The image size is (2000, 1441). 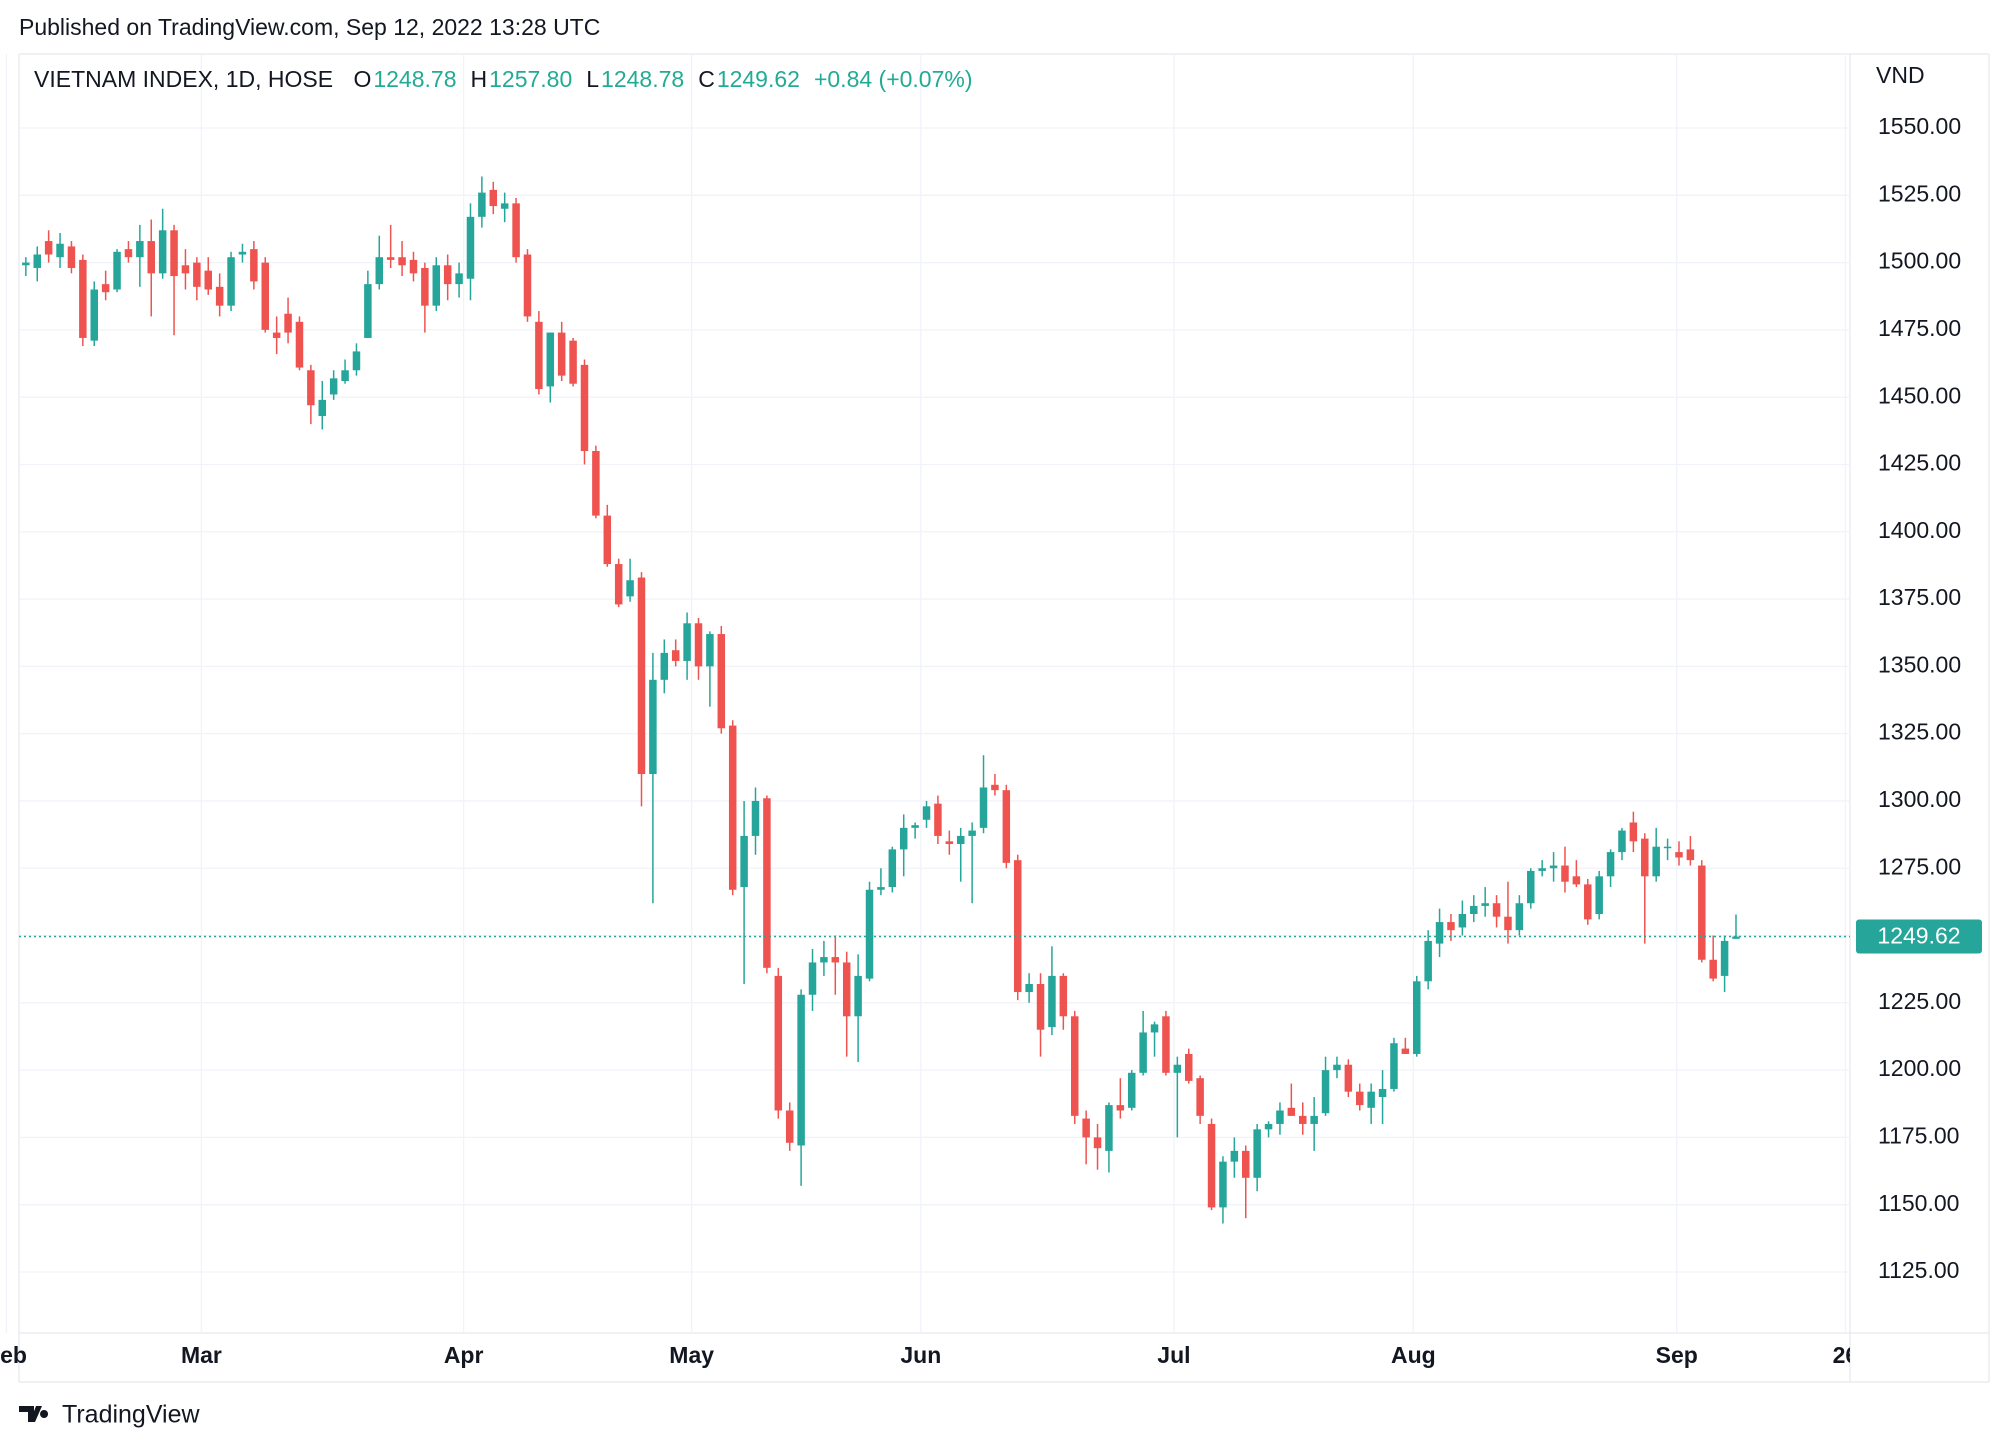 I want to click on x-axis: Feb Mar Apr May Jun Jul Aug Sep 26, so click(x=925, y=1355).